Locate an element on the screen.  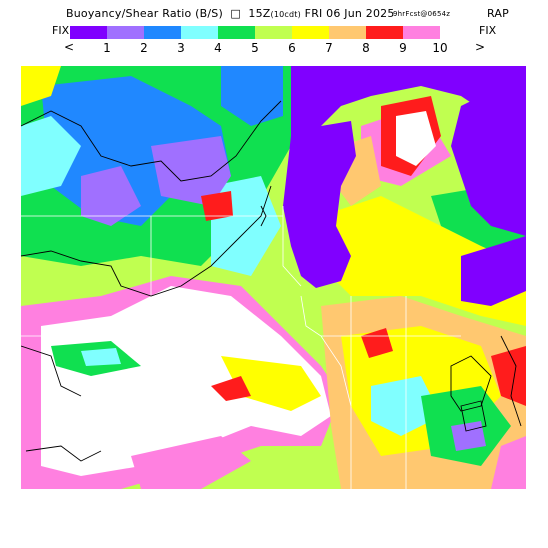
fix-right-label: FIX is located at coordinates (488, 30).